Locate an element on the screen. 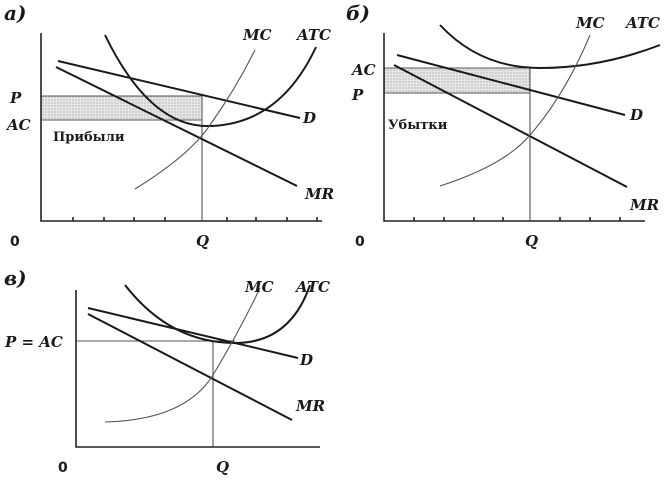  panel-b-tag: б) is located at coordinates (358, 13).